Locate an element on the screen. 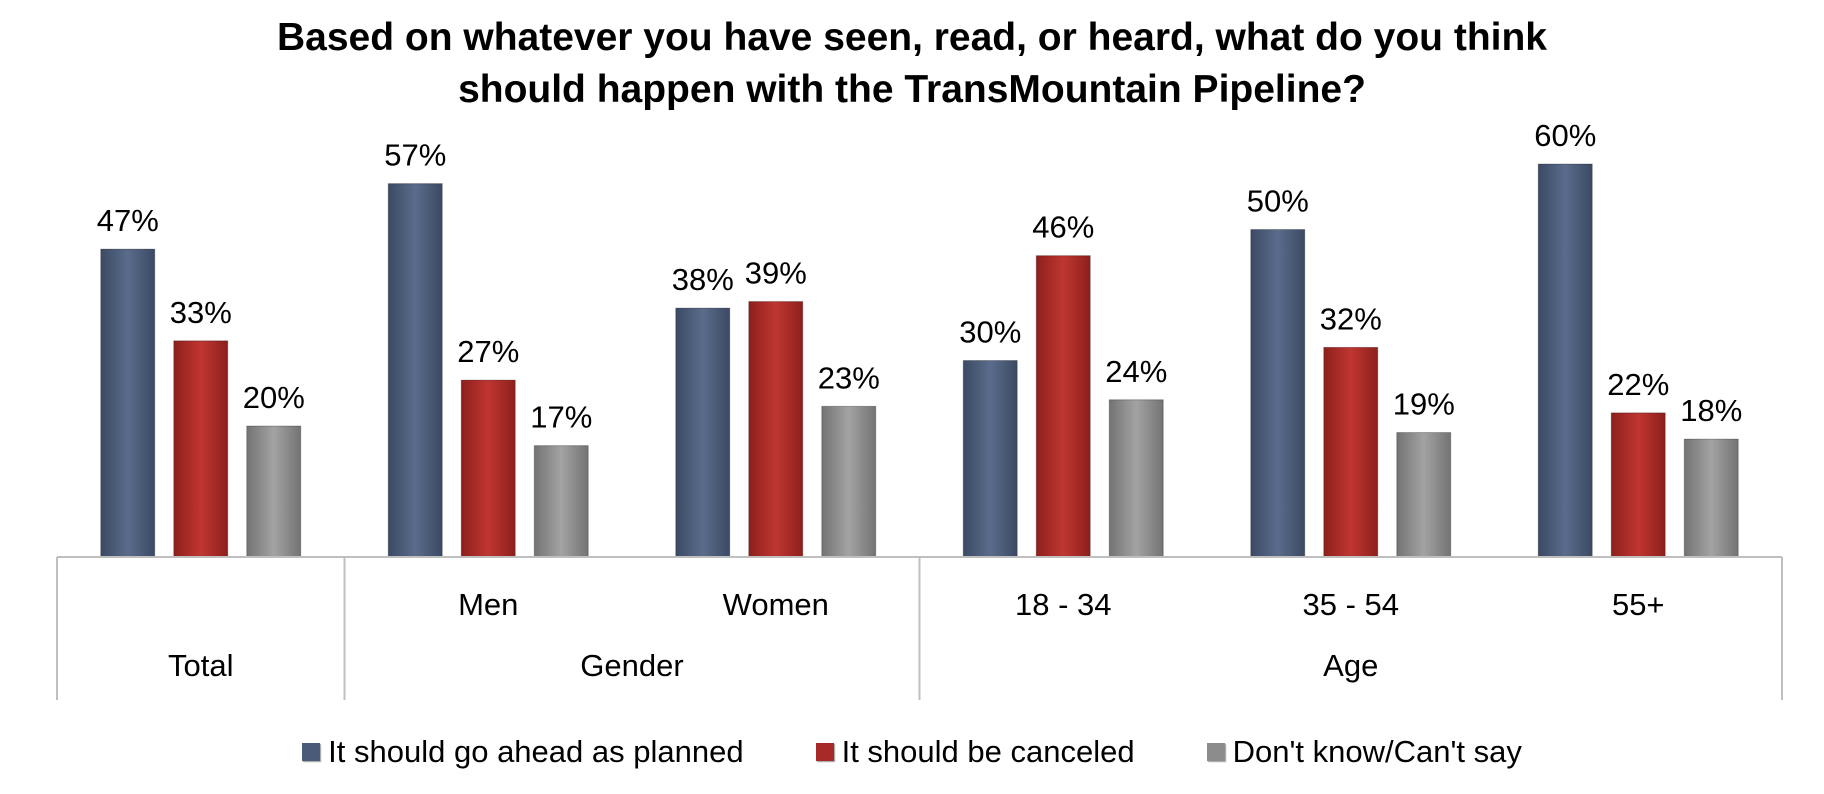 Image resolution: width=1824 pixels, height=794 pixels. value-label-don-t-know-can-t-say-35-54: 19% is located at coordinates (1424, 404).